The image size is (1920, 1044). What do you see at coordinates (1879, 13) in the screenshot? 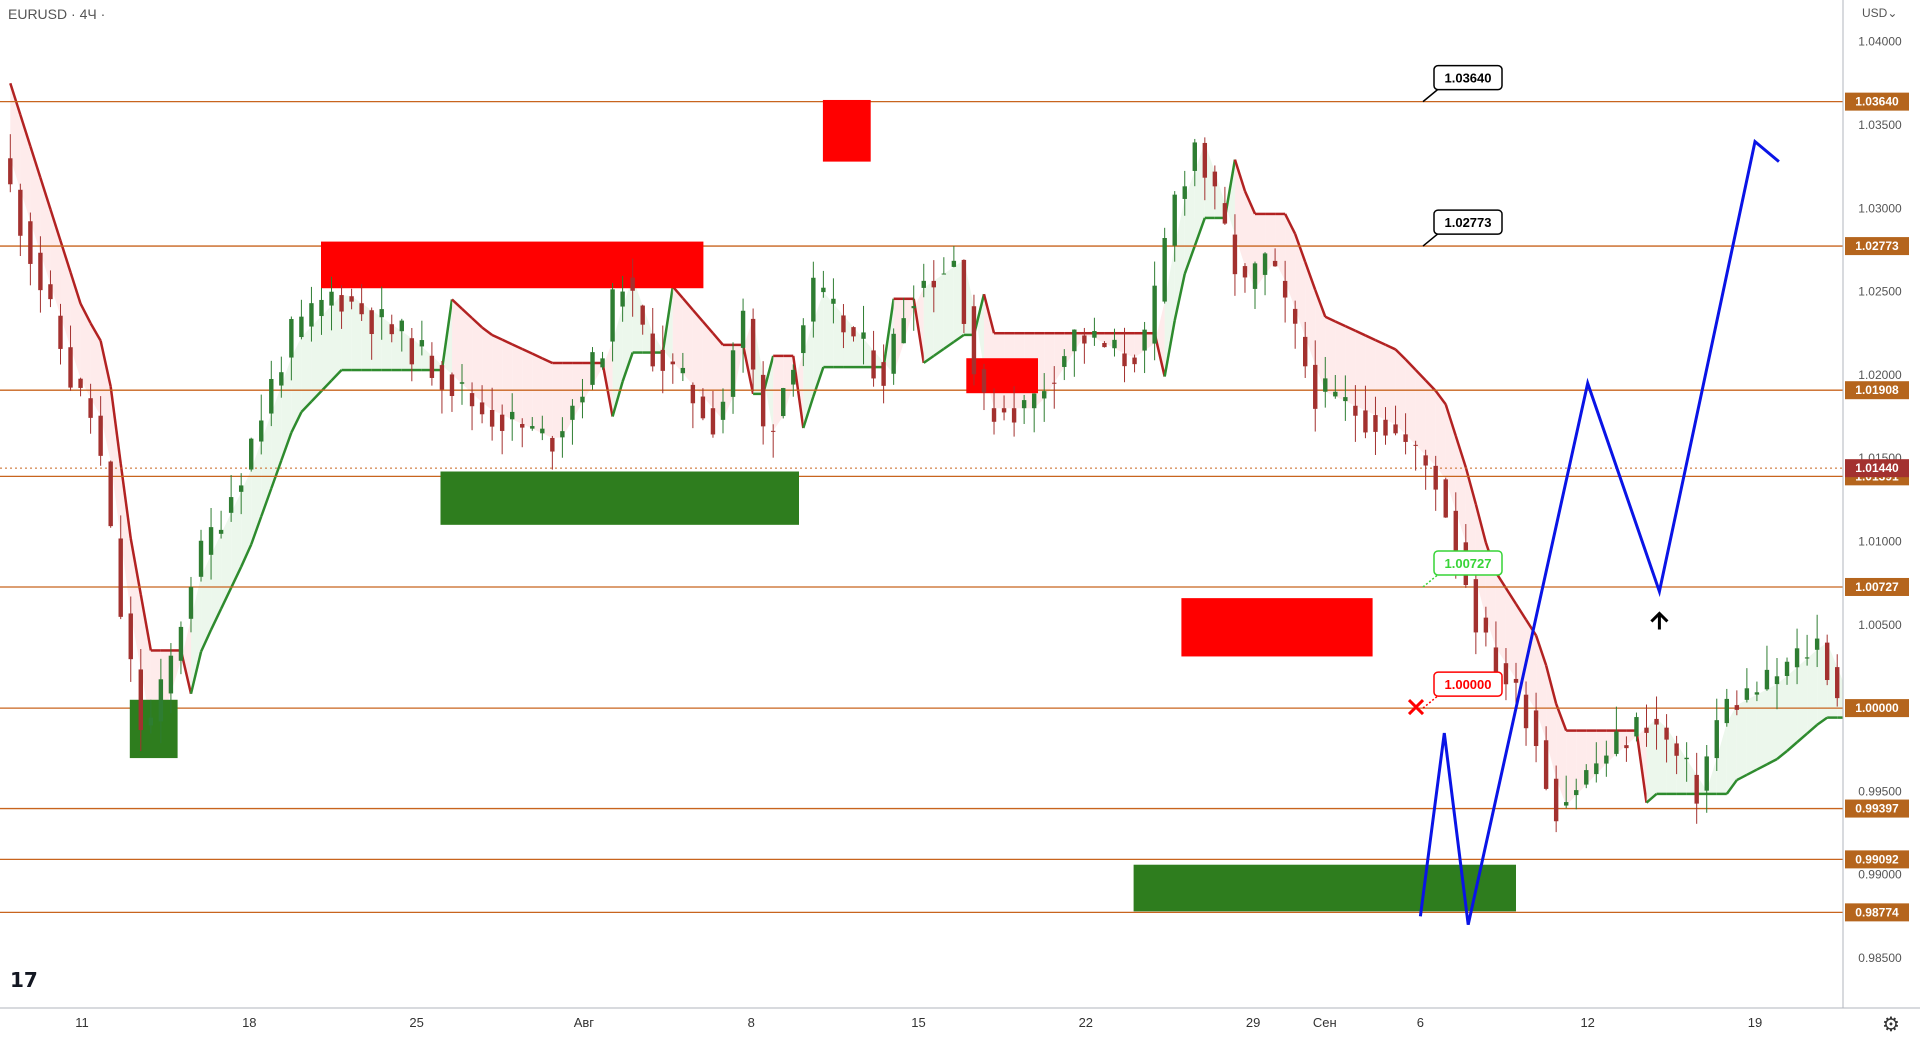
I see `currency-selector: USD⌄` at bounding box center [1879, 13].